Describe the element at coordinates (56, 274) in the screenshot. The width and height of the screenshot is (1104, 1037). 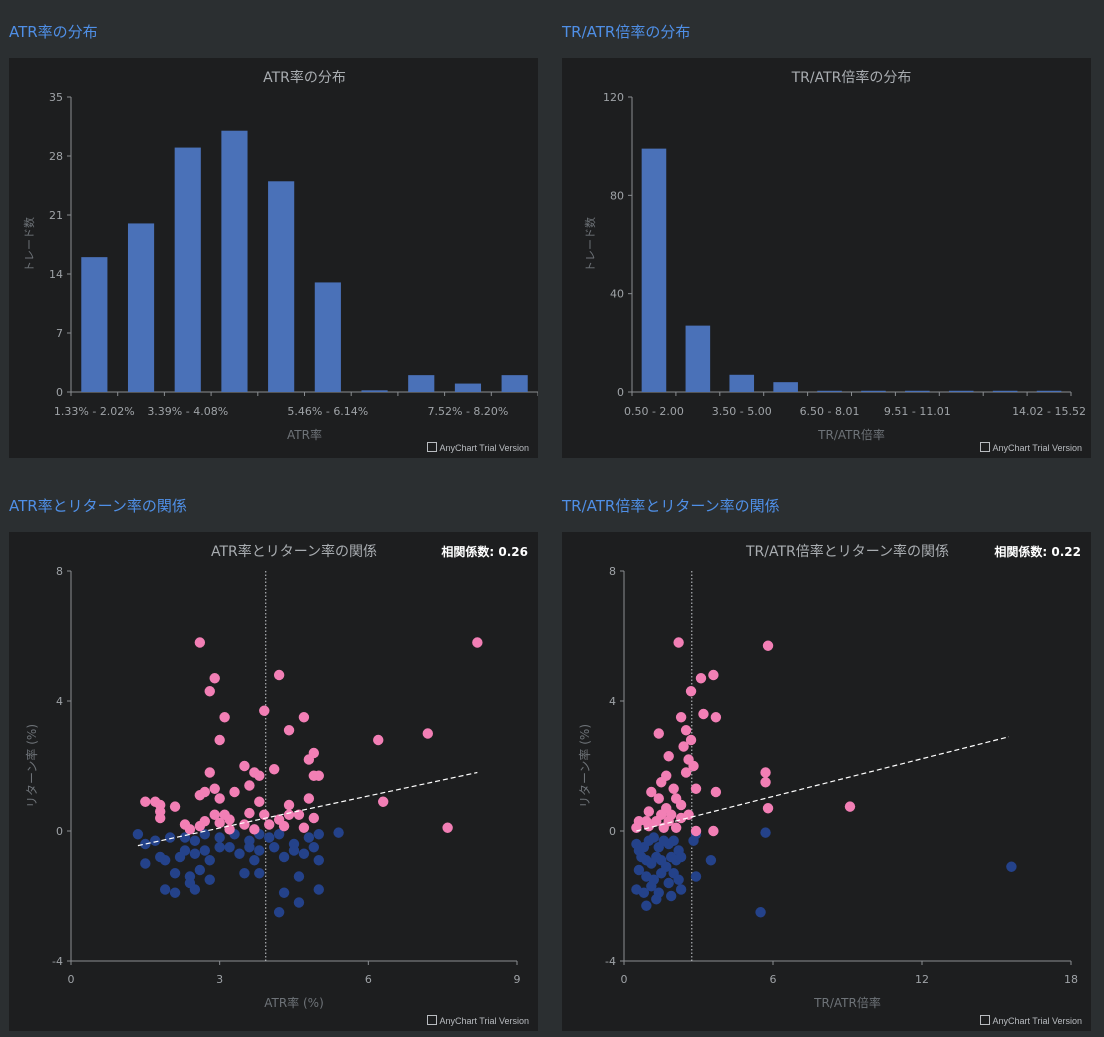
I see `y-tick-label: 14` at that location.